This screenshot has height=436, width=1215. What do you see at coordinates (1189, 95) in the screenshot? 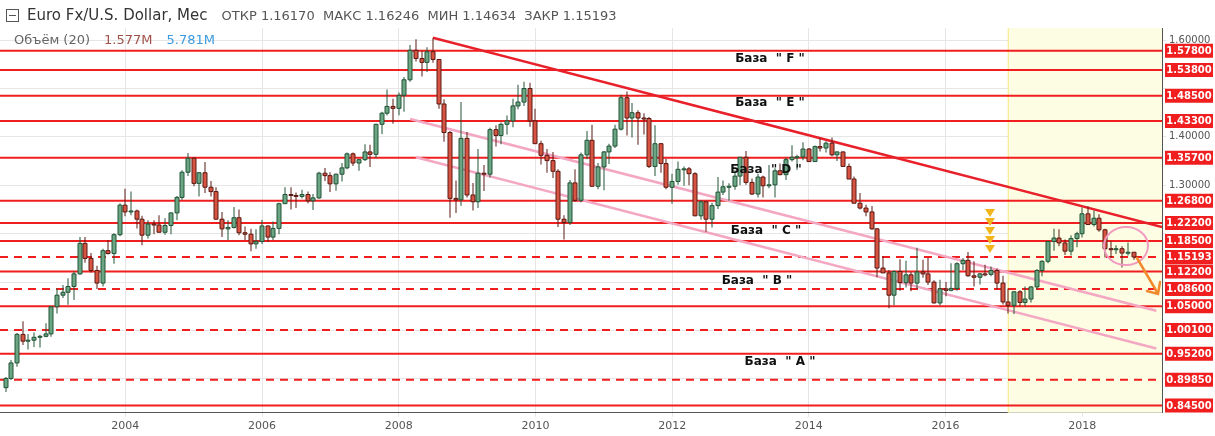
I see `ref-line-label: 1.48500` at bounding box center [1189, 95].